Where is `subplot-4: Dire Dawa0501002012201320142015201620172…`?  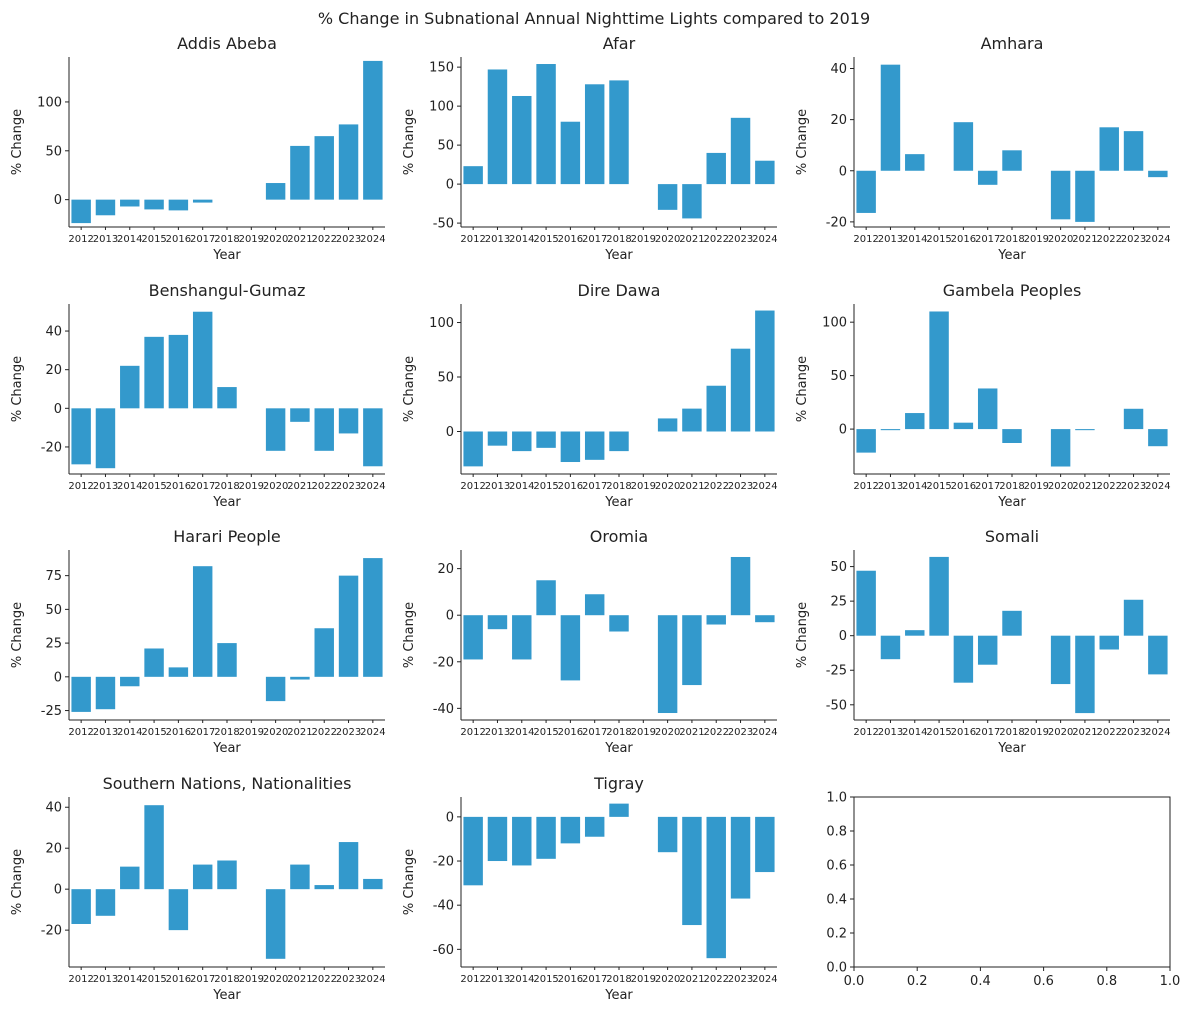
subplot-4: Dire Dawa0501002012201320142015201620172… is located at coordinates (590, 395).